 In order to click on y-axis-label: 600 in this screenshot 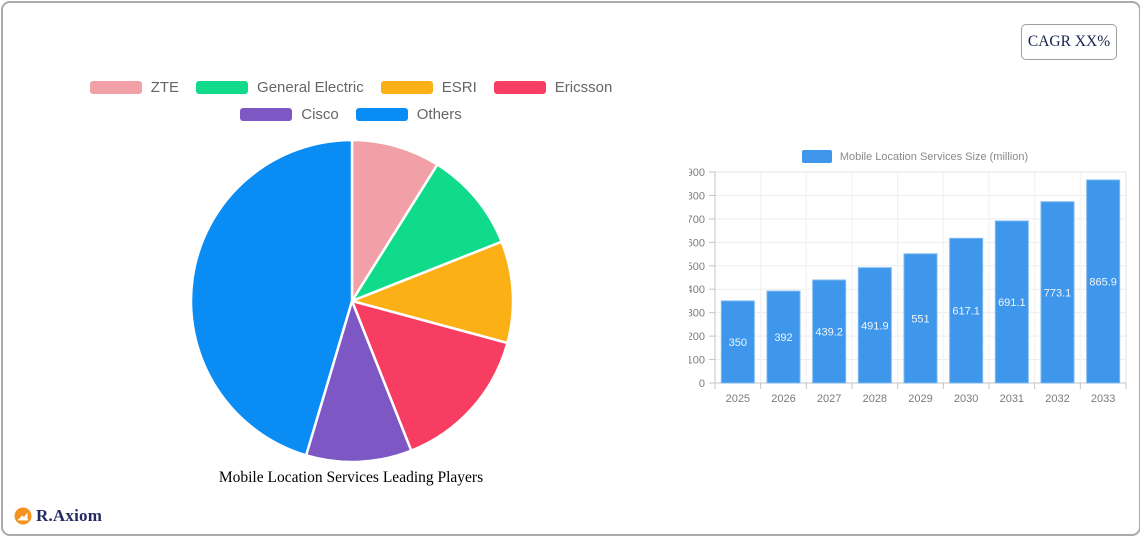, I will do `click(697, 243)`.